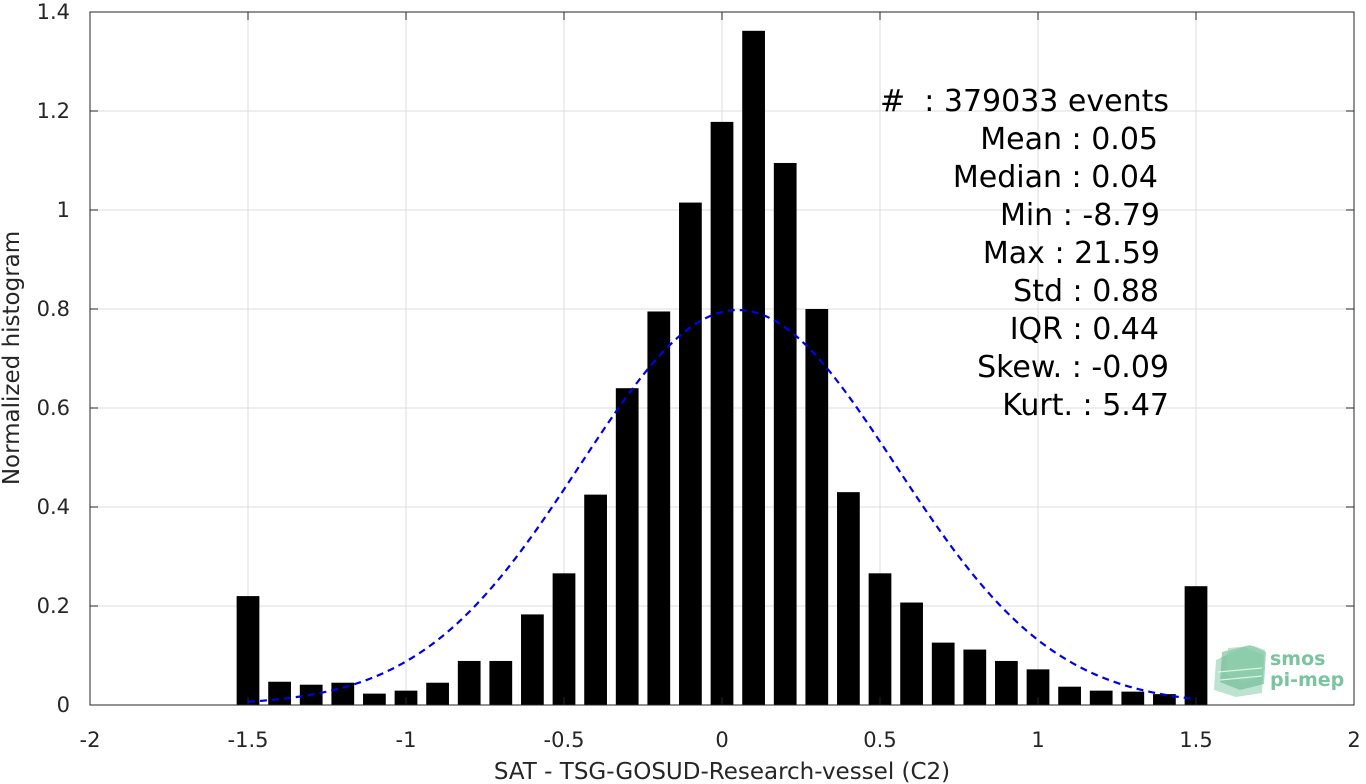 The width and height of the screenshot is (1366, 784). What do you see at coordinates (406, 740) in the screenshot?
I see `x-tick-label: -1` at bounding box center [406, 740].